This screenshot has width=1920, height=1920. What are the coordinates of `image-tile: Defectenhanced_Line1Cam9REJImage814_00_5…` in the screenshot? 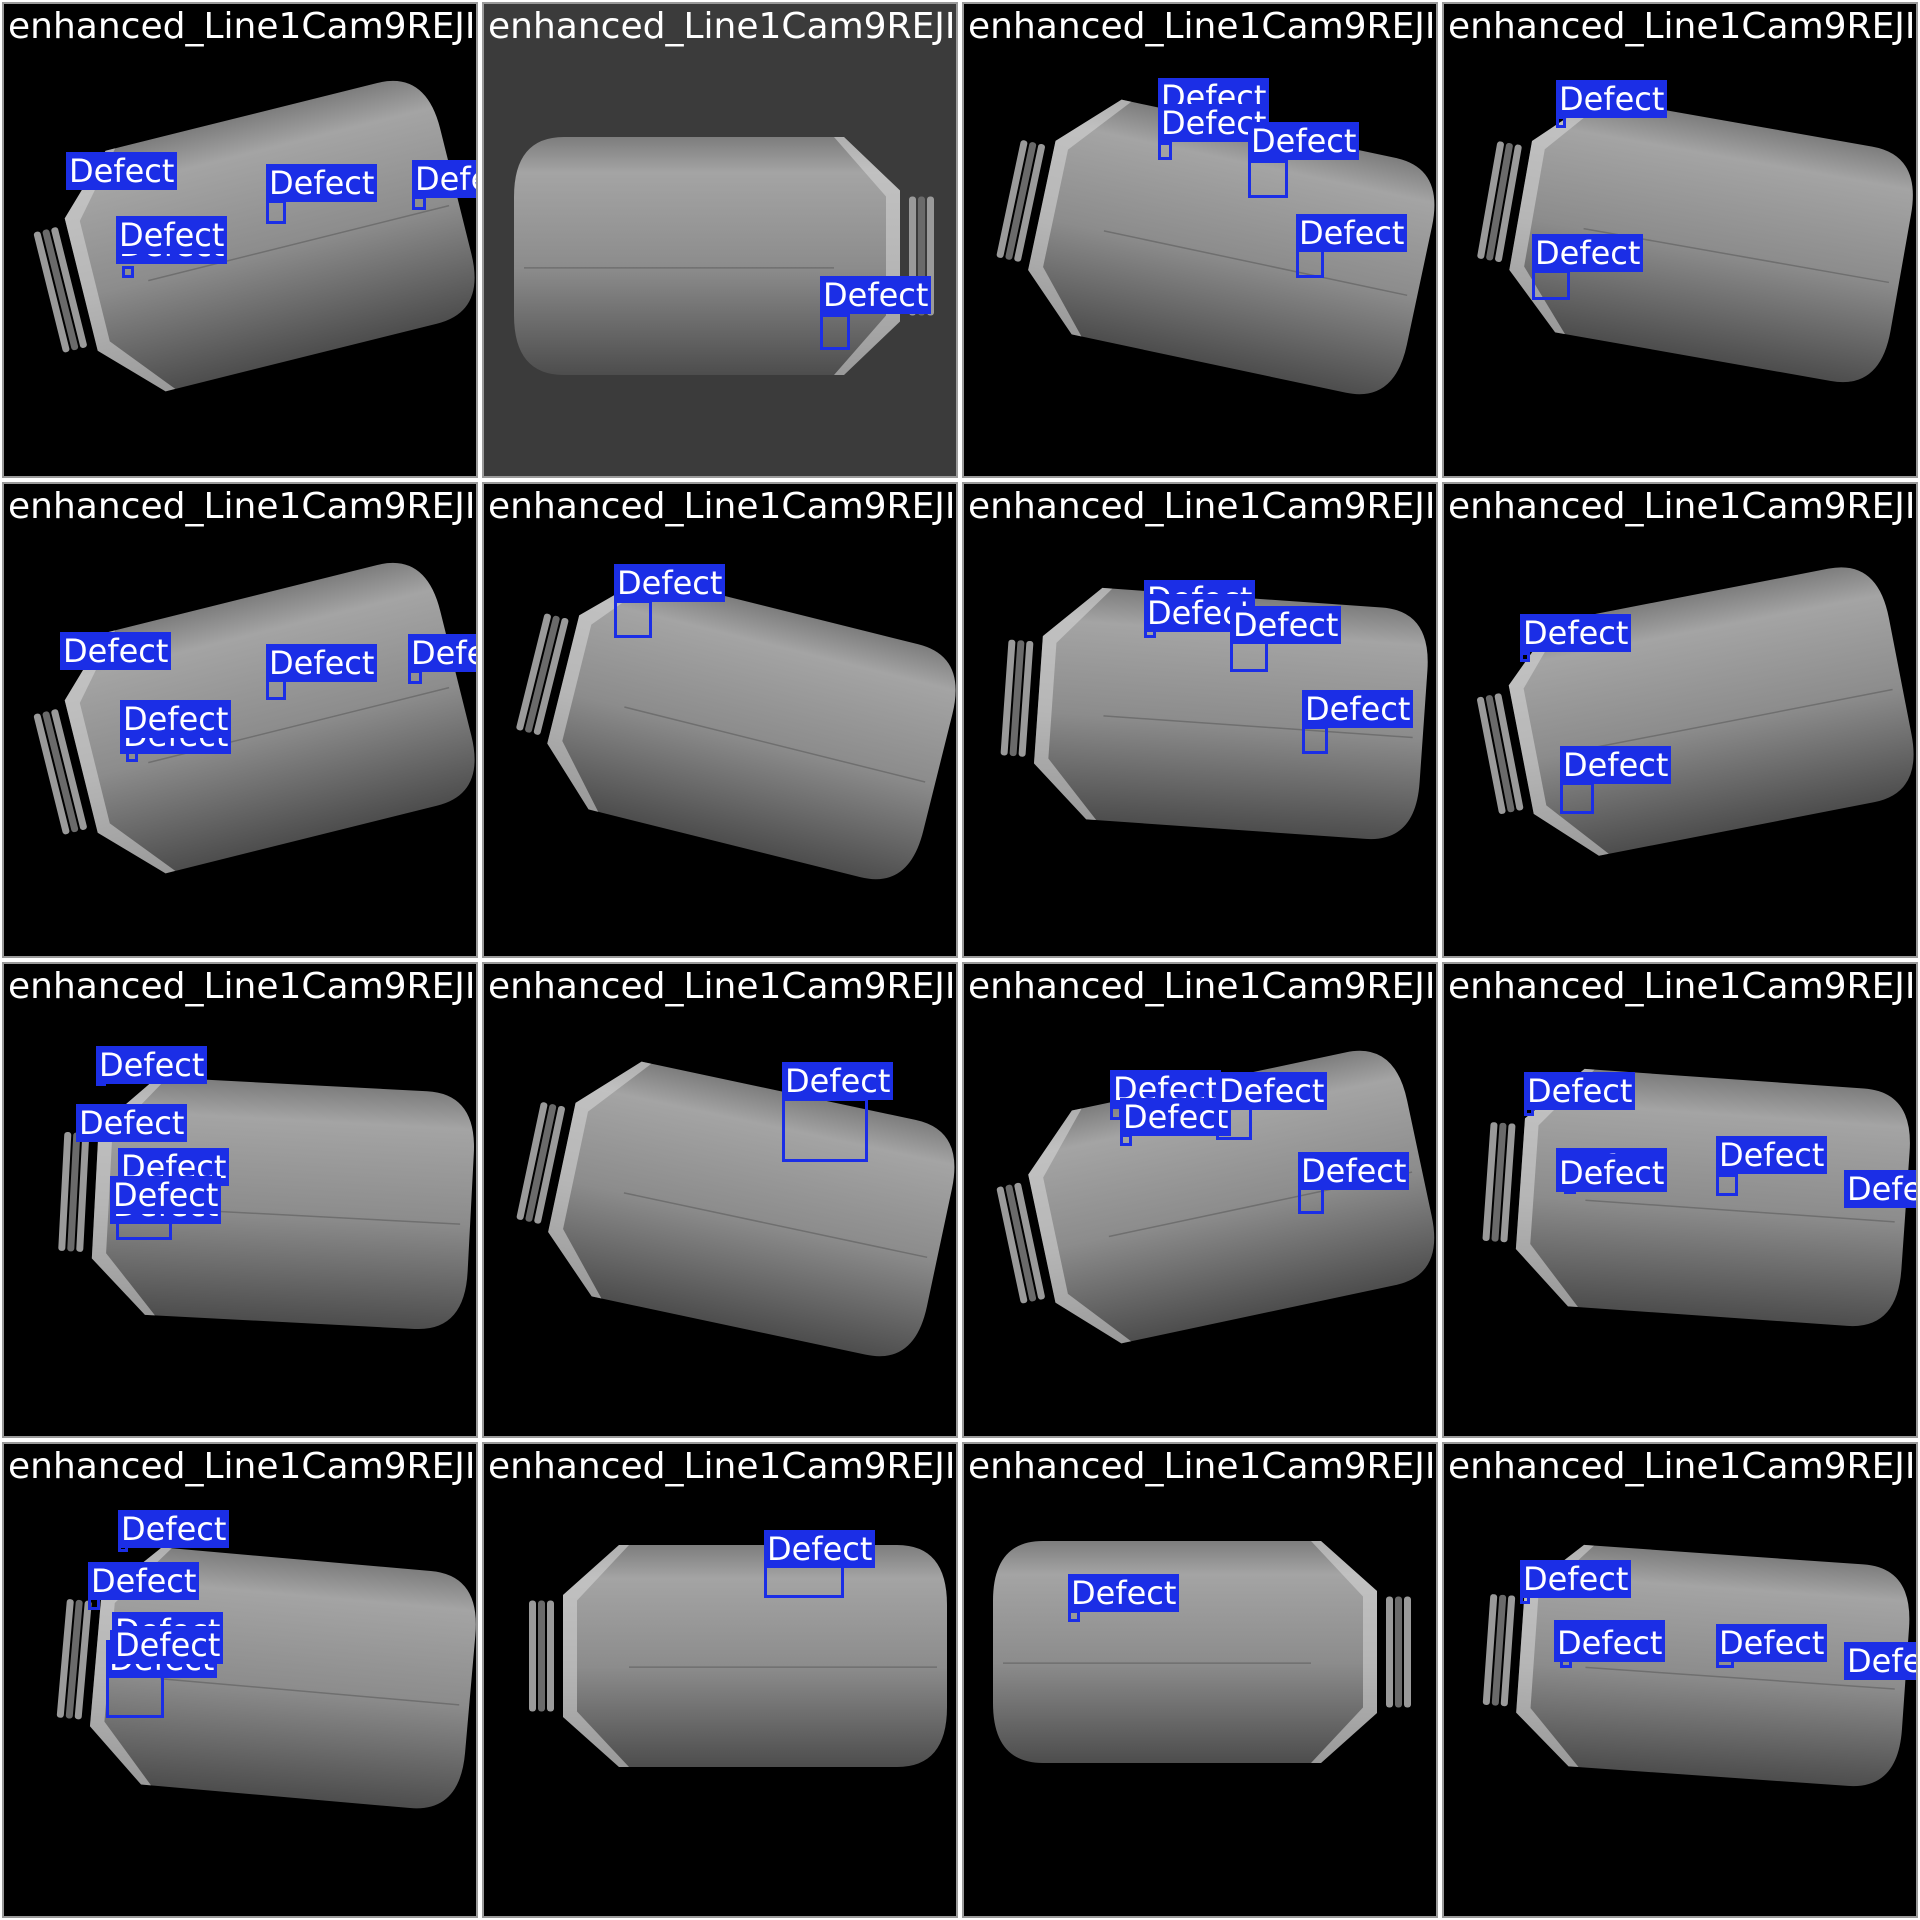 It's located at (1200, 1680).